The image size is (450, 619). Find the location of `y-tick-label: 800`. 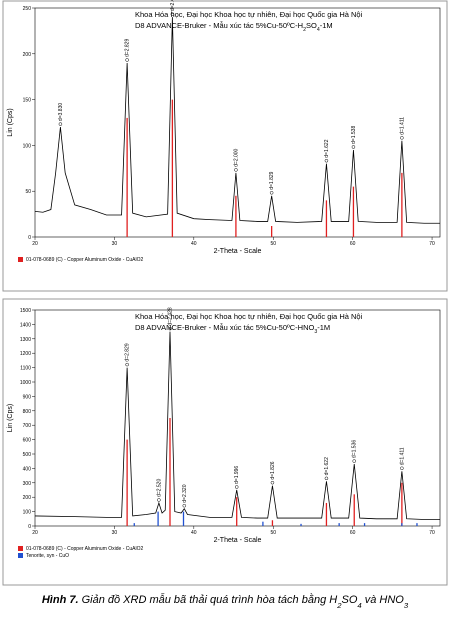

y-tick-label: 800 is located at coordinates (27, 412).